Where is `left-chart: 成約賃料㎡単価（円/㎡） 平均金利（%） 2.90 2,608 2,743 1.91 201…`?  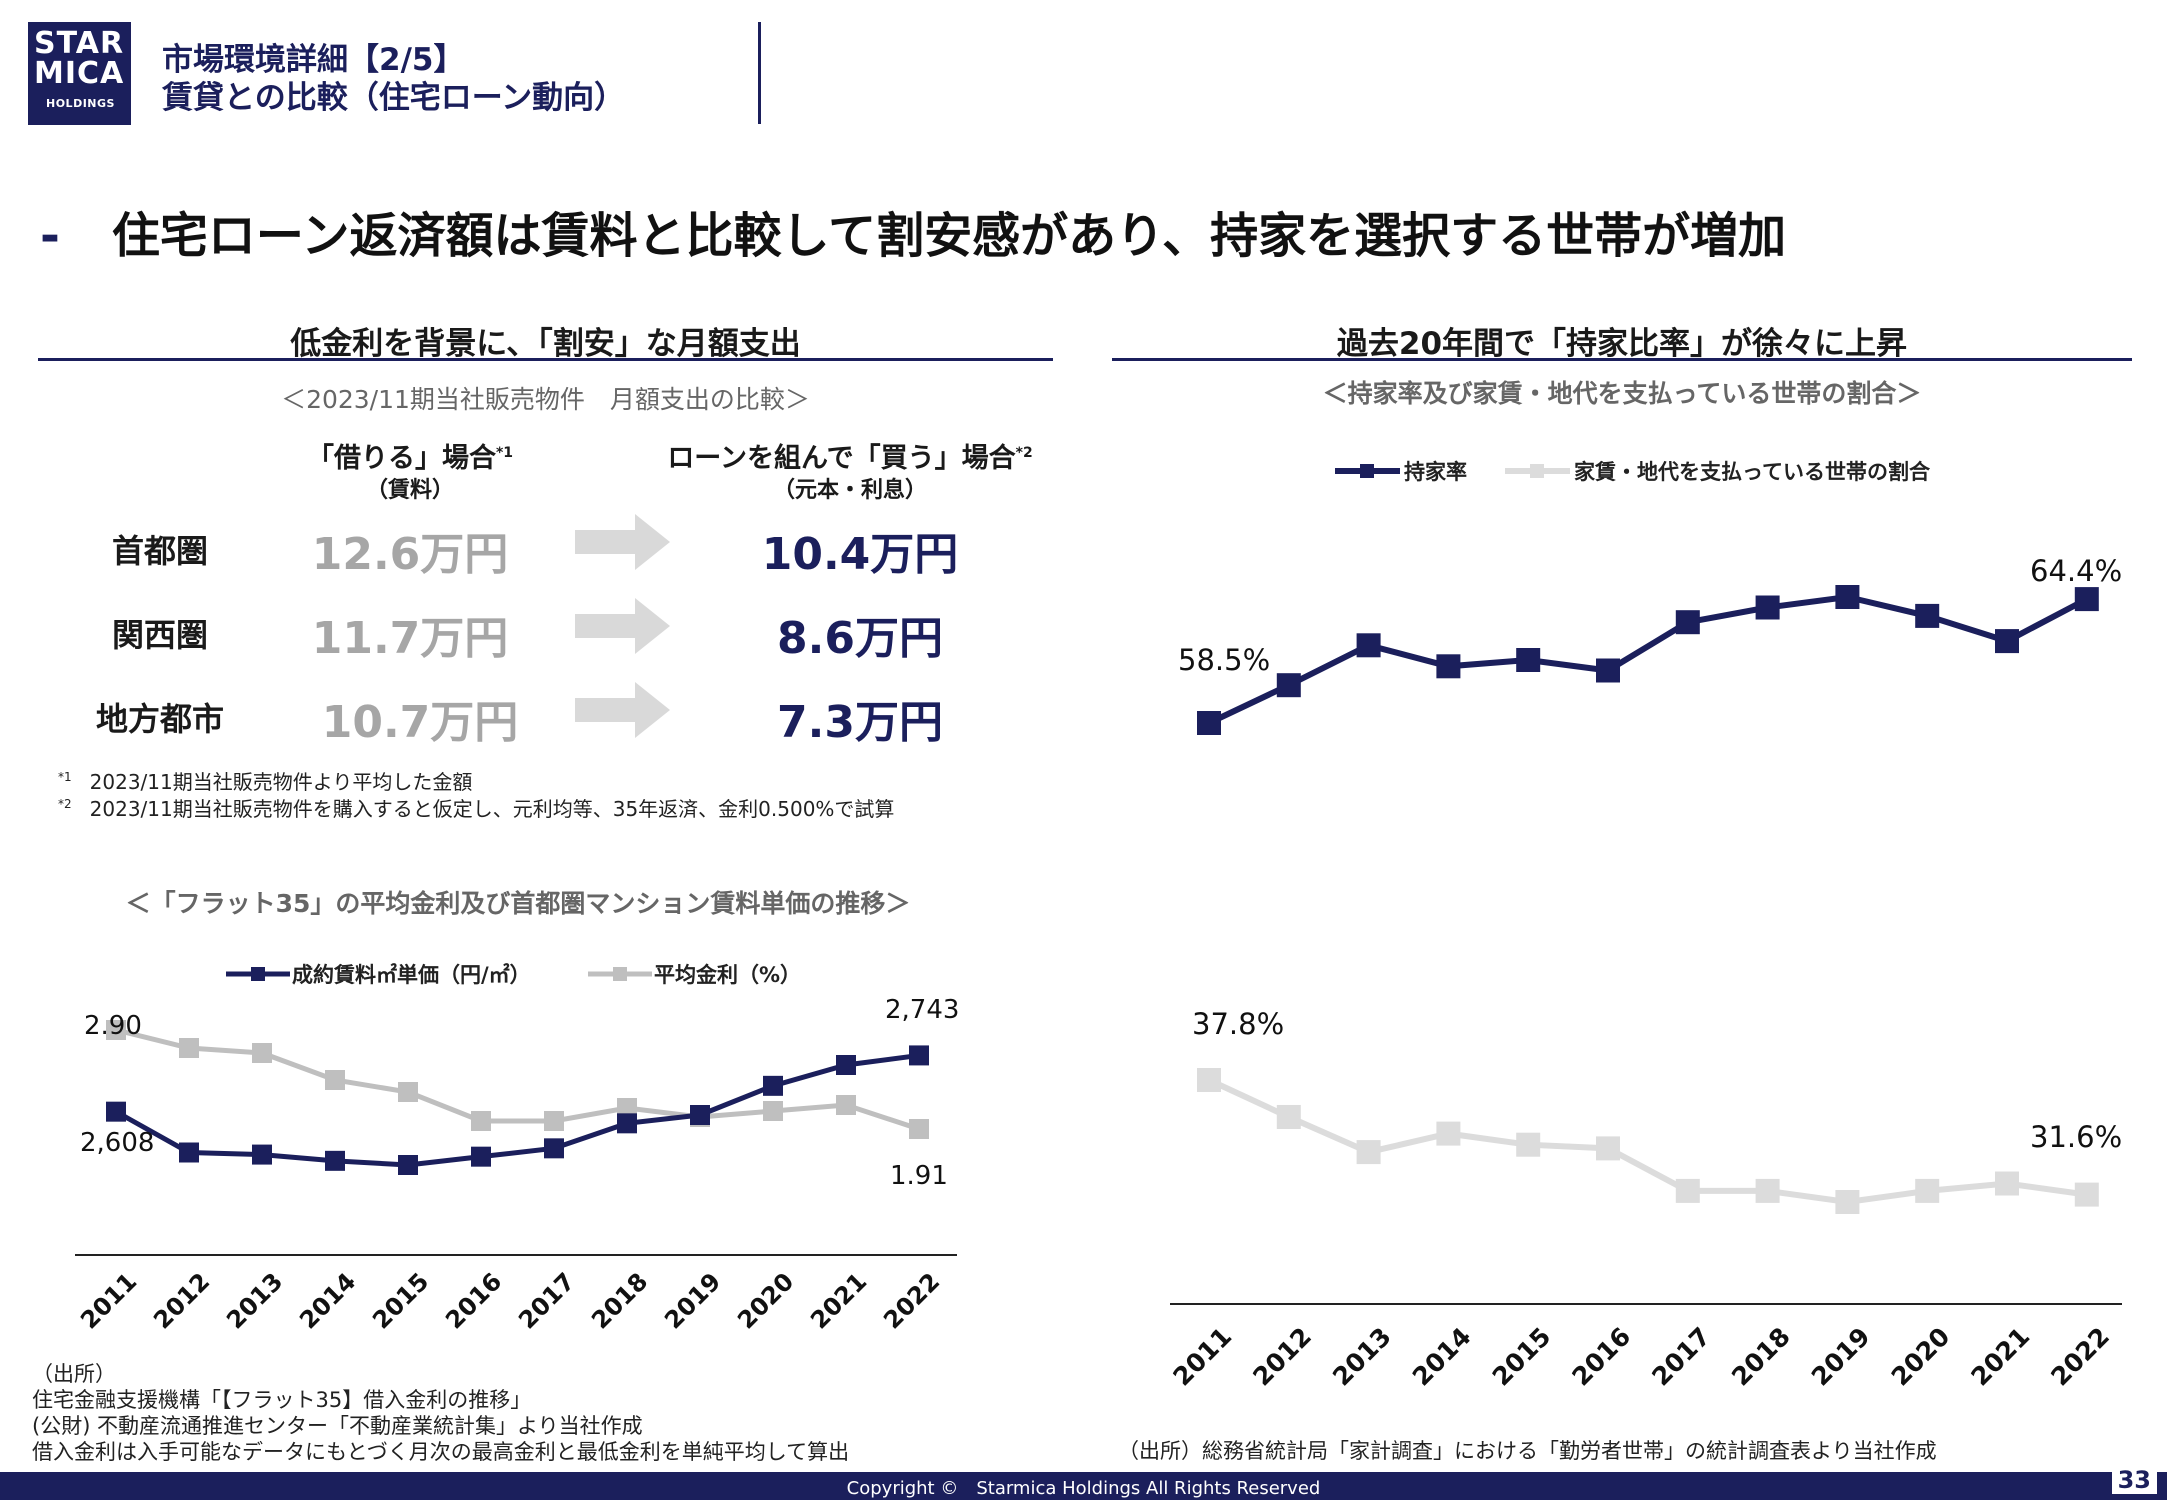 left-chart: 成約賃料㎡単価（円/㎡） 平均金利（%） 2.90 2,608 2,743 1.91 201… is located at coordinates (517, 1148).